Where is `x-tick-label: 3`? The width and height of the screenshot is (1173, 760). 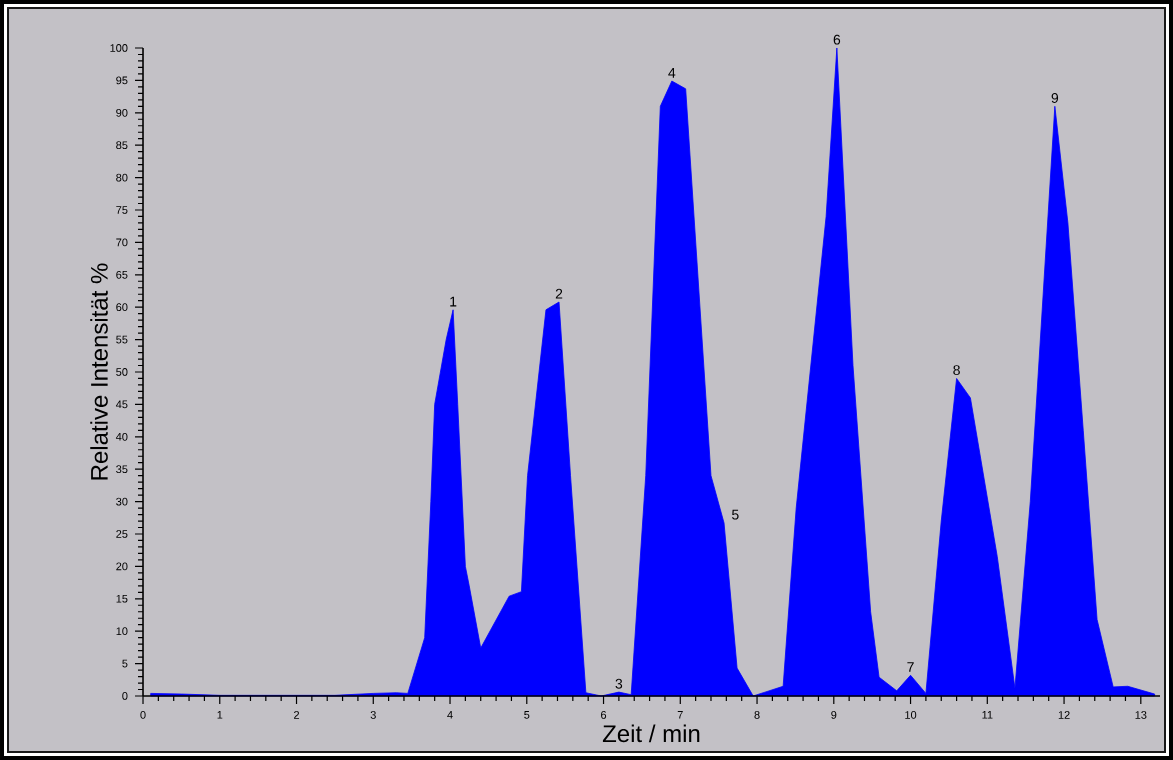
x-tick-label: 3 is located at coordinates (373, 715).